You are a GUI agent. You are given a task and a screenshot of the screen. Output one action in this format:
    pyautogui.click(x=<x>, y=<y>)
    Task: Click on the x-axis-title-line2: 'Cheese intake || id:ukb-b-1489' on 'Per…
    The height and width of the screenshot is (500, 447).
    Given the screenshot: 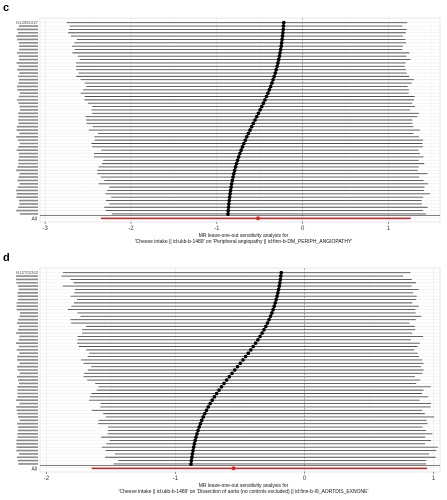 What is the action you would take?
    pyautogui.click(x=243, y=242)
    